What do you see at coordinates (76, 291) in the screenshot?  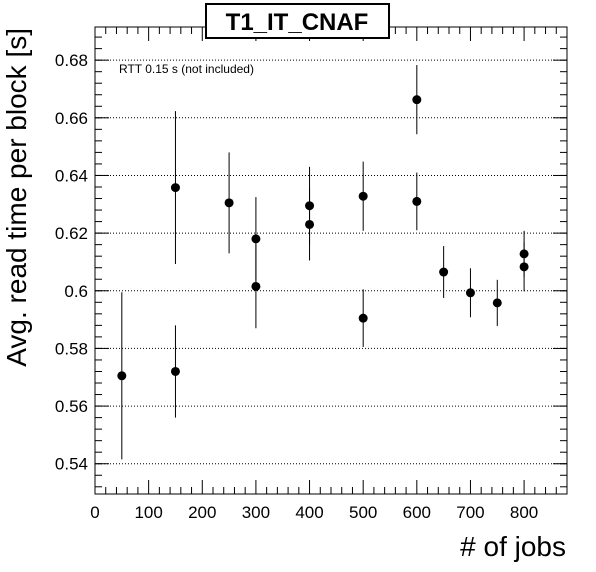 I see `y-tick-label: 0.6` at bounding box center [76, 291].